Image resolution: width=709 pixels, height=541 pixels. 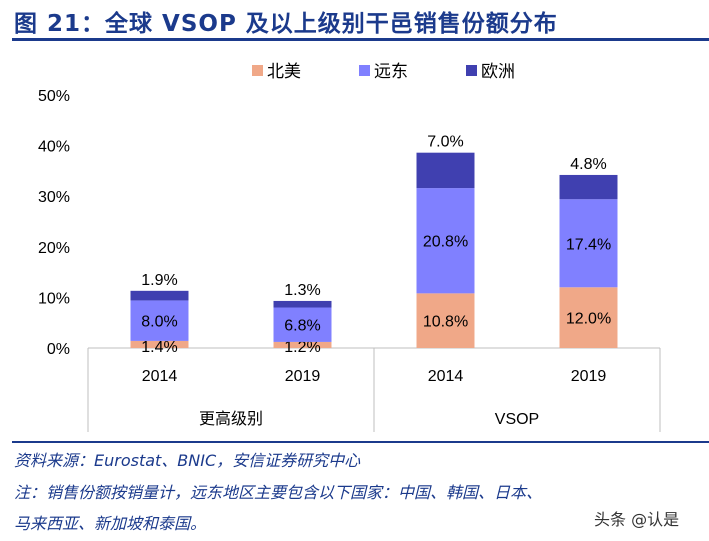 What do you see at coordinates (391, 71) in the screenshot?
I see `legend-label: 远东` at bounding box center [391, 71].